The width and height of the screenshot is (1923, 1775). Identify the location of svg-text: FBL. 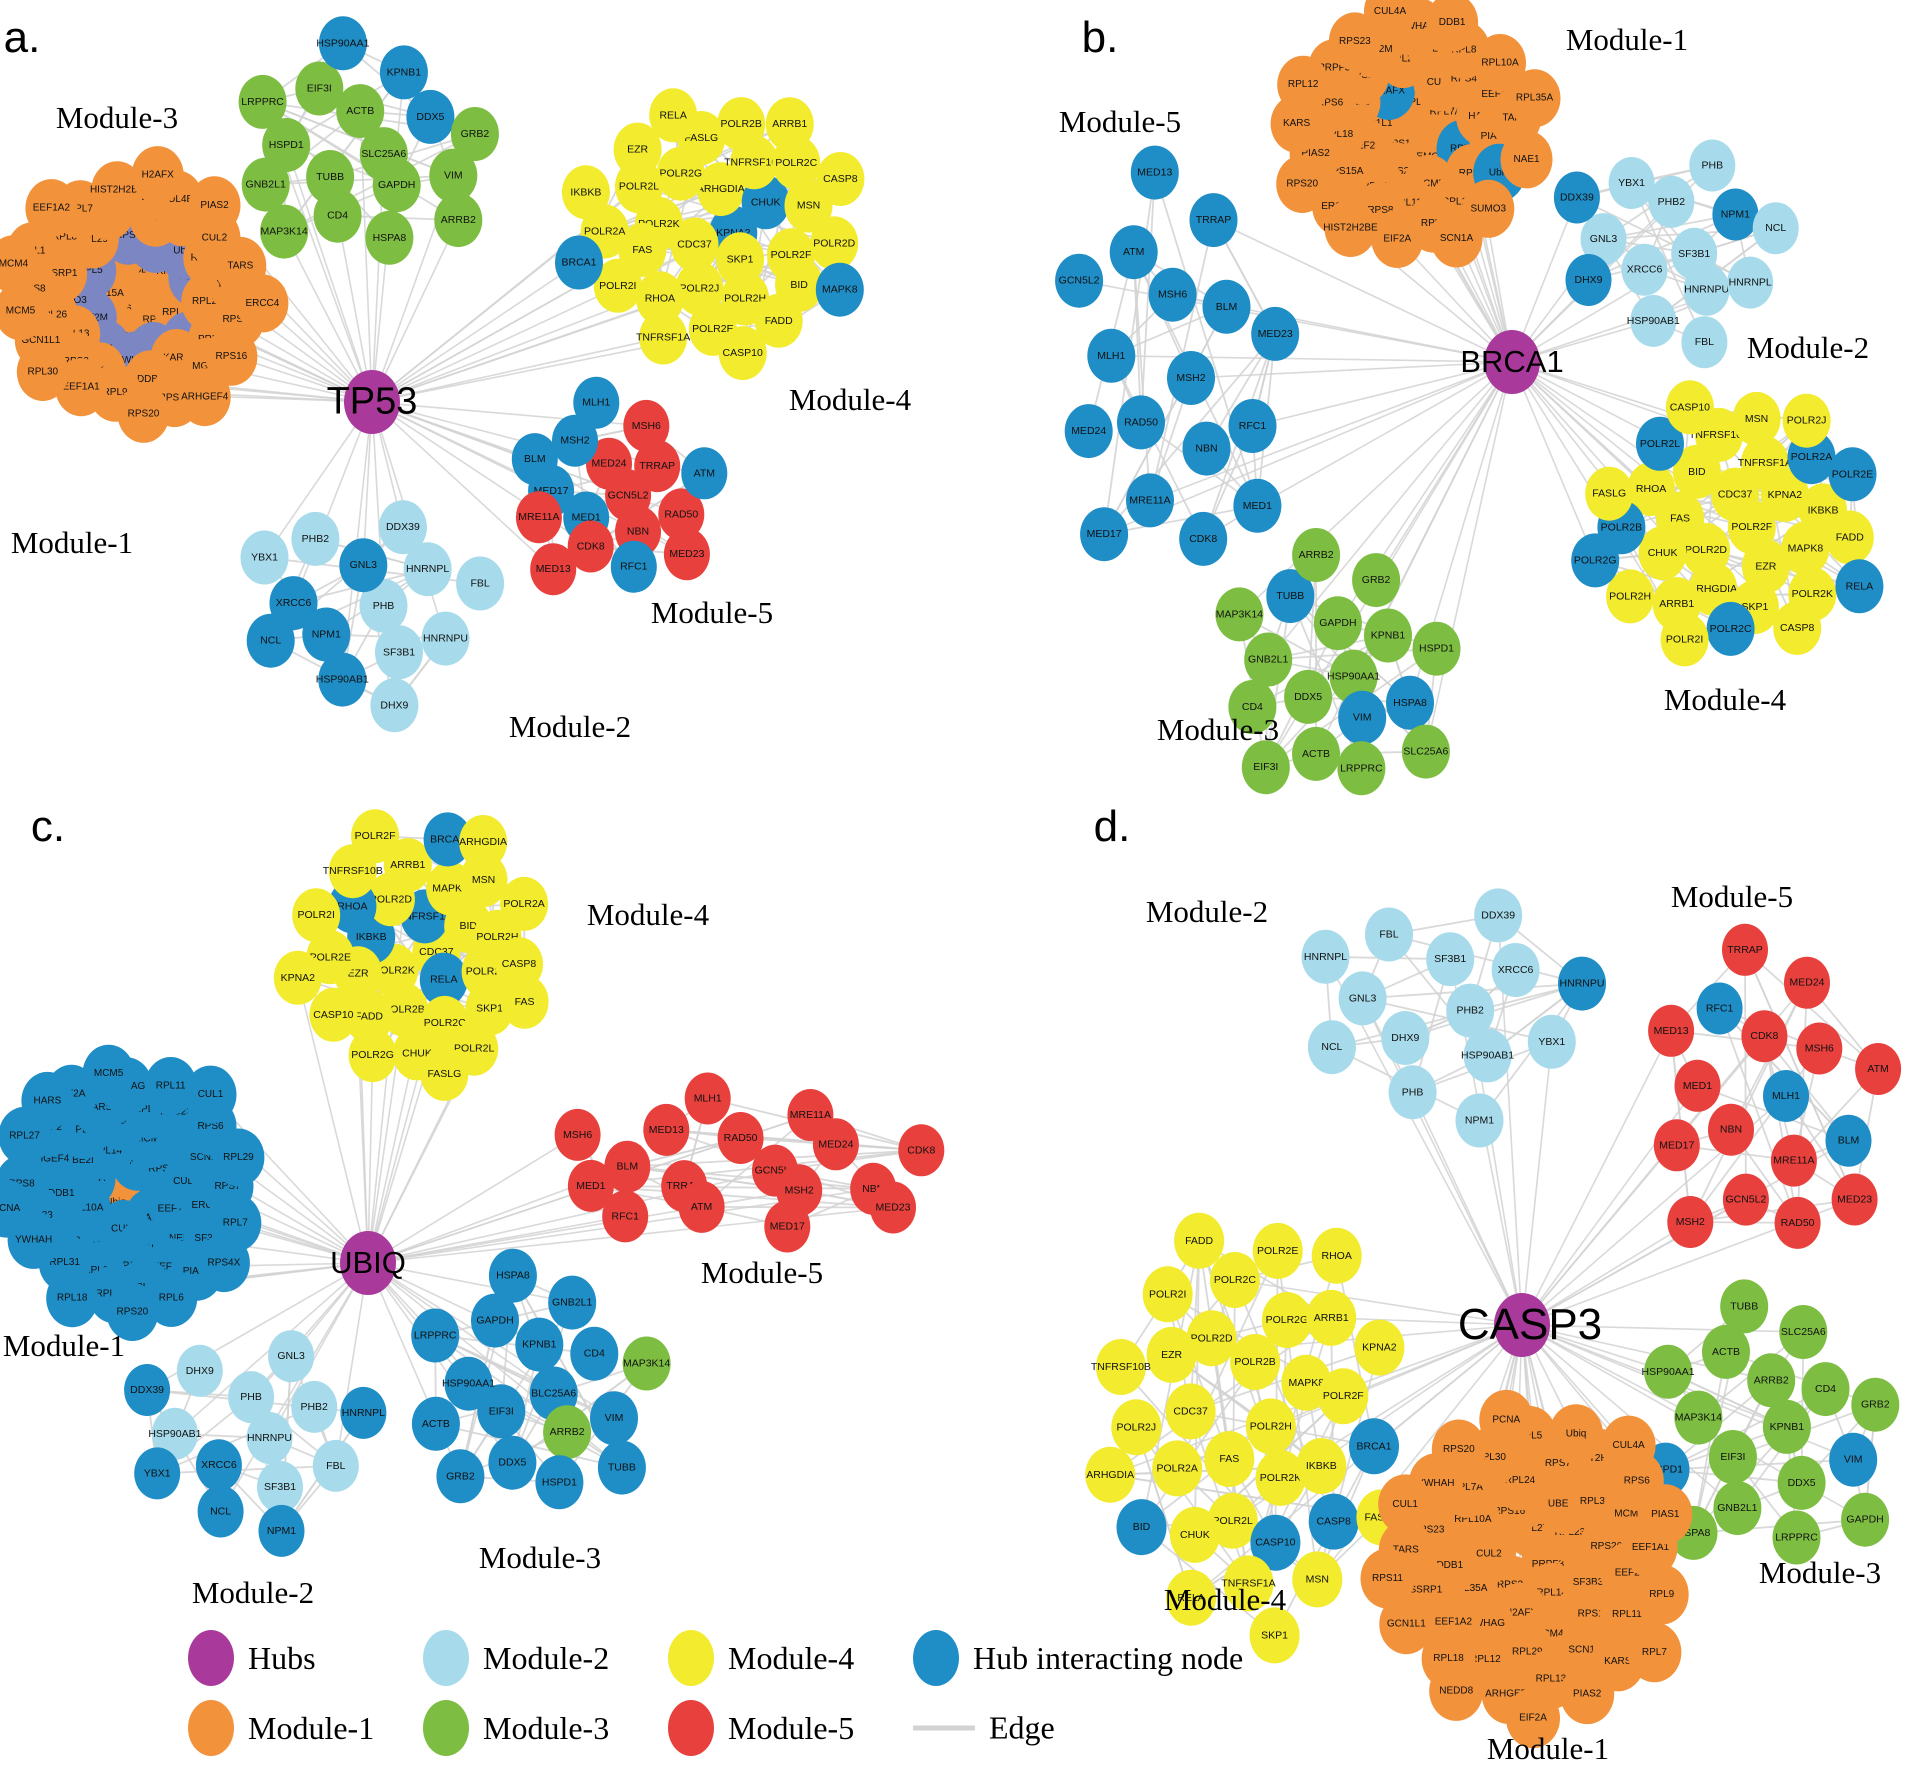
(1388, 935).